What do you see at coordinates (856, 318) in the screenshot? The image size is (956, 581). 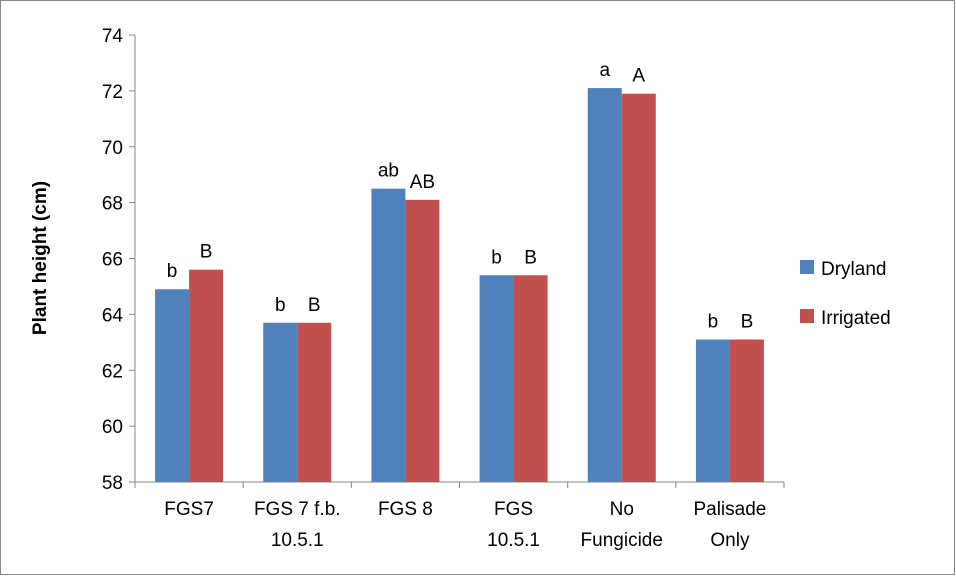 I see `legend-label-irrigated: Irrigated` at bounding box center [856, 318].